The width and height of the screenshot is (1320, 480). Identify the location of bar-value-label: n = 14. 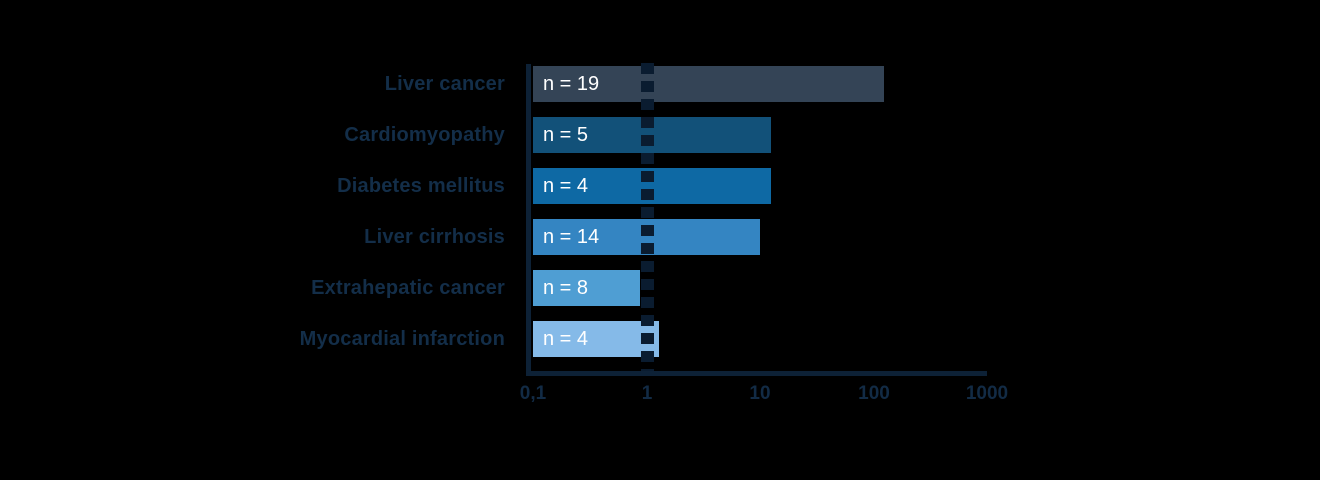
(571, 237).